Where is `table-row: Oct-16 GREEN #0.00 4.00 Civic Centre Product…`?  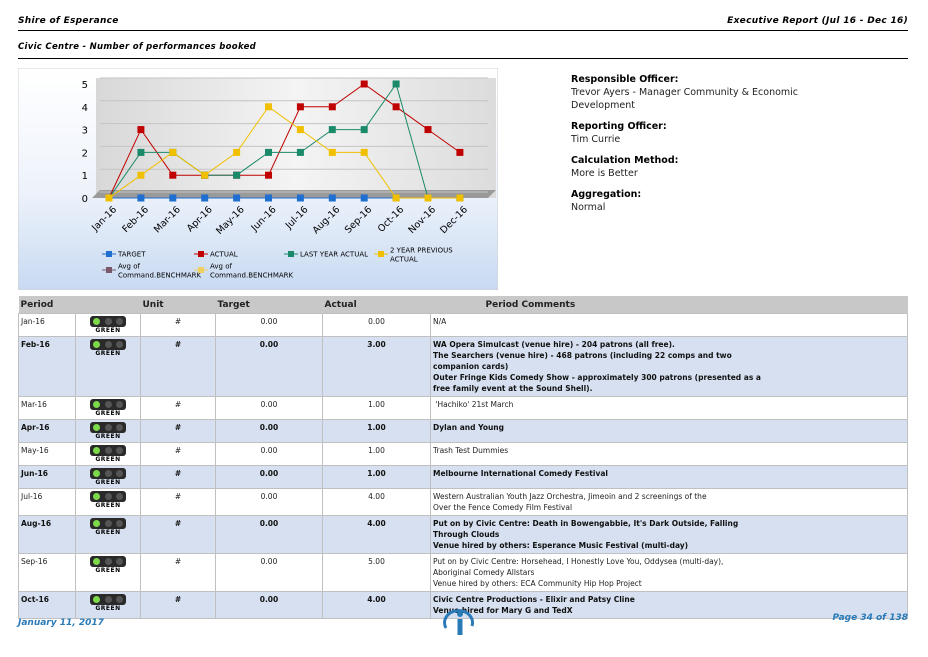 table-row: Oct-16 GREEN #0.00 4.00 Civic Centre Product… is located at coordinates (463, 605).